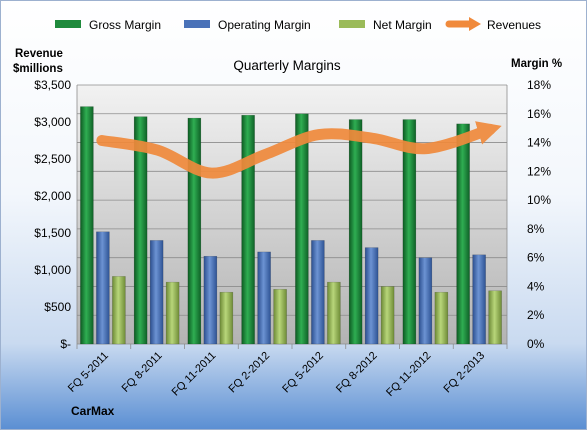 The image size is (587, 430). I want to click on left-tick-label: $1,000, so click(52, 270).